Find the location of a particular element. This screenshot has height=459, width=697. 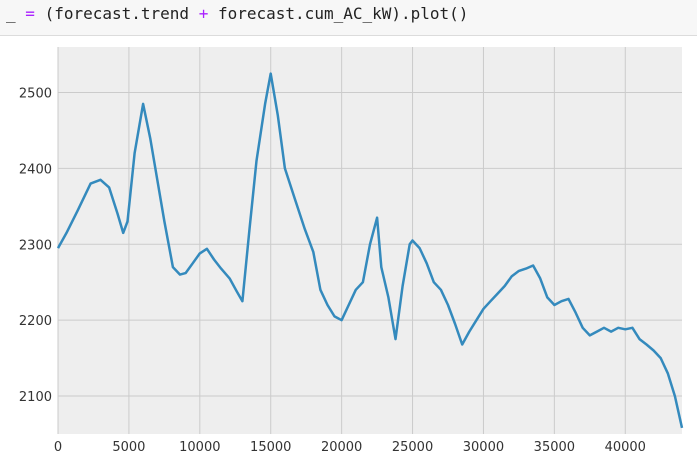

x-tick-label: 10000 is located at coordinates (199, 447).